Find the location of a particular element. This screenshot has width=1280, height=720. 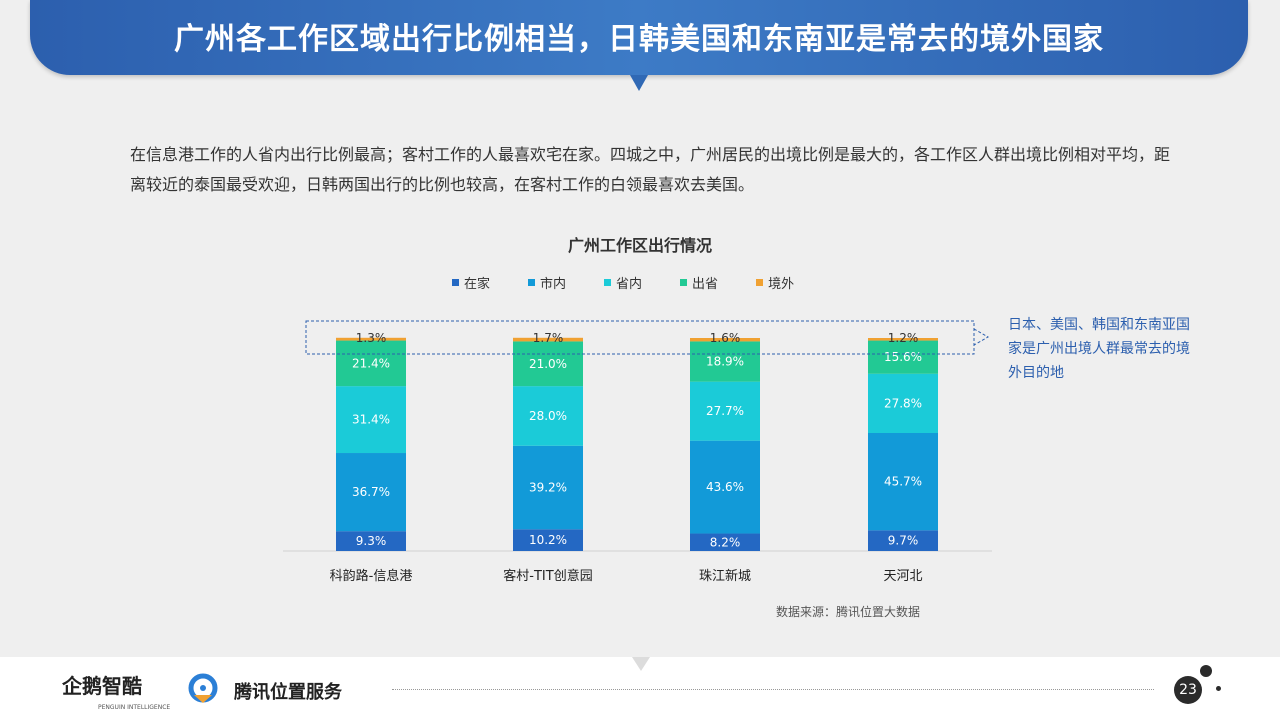

footer-notch is located at coordinates (641, 664).